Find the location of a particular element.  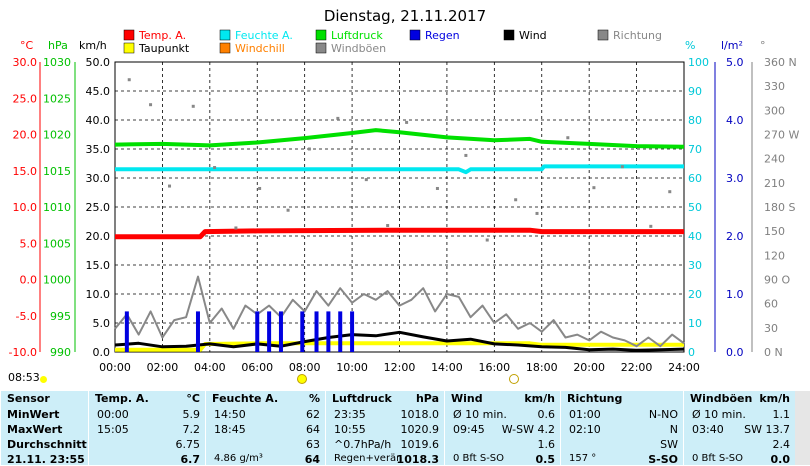

time-left-label: 08:53 is located at coordinates (24, 377).